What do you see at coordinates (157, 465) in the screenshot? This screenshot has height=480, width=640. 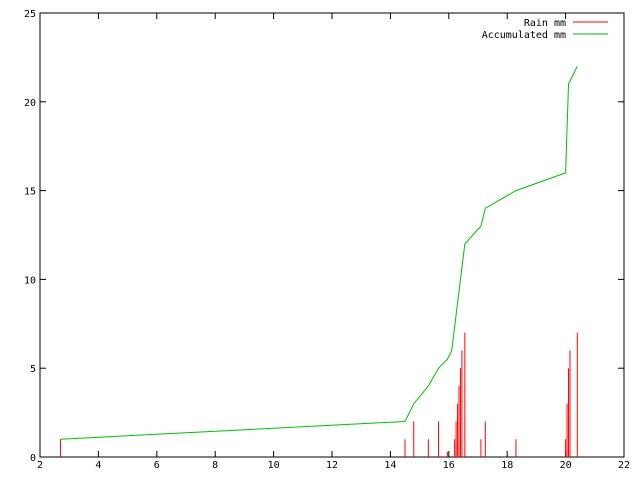 I see `x-tick-label: 6` at bounding box center [157, 465].